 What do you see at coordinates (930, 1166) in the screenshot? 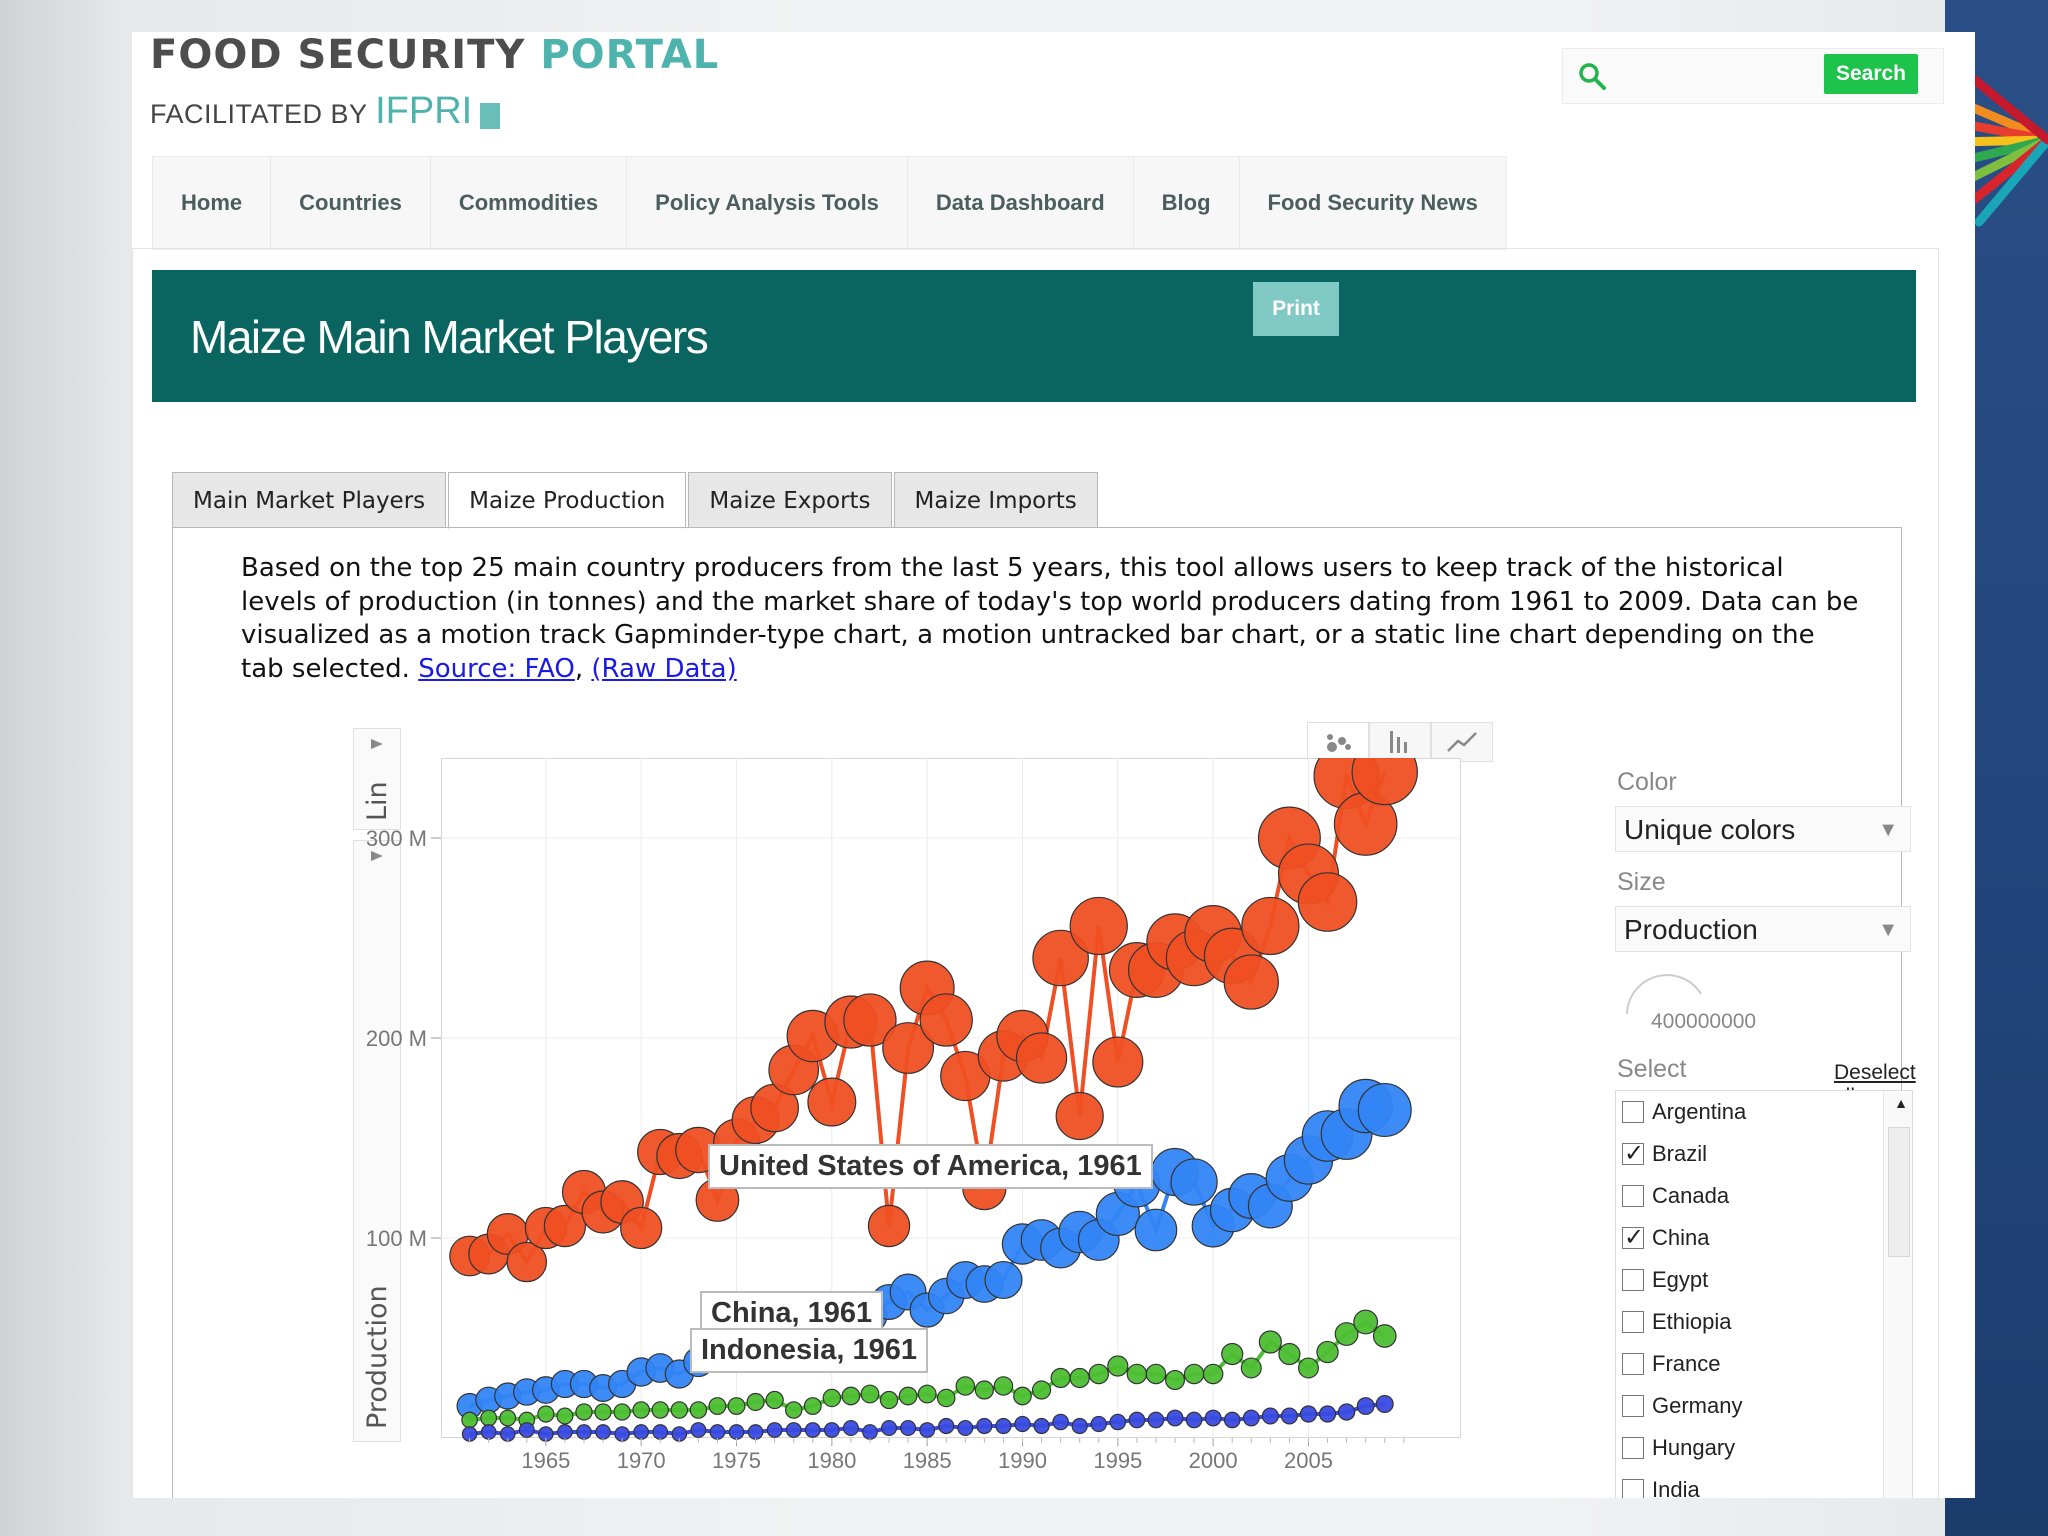
I see `tooltip-usa: United States of America, 1961` at bounding box center [930, 1166].